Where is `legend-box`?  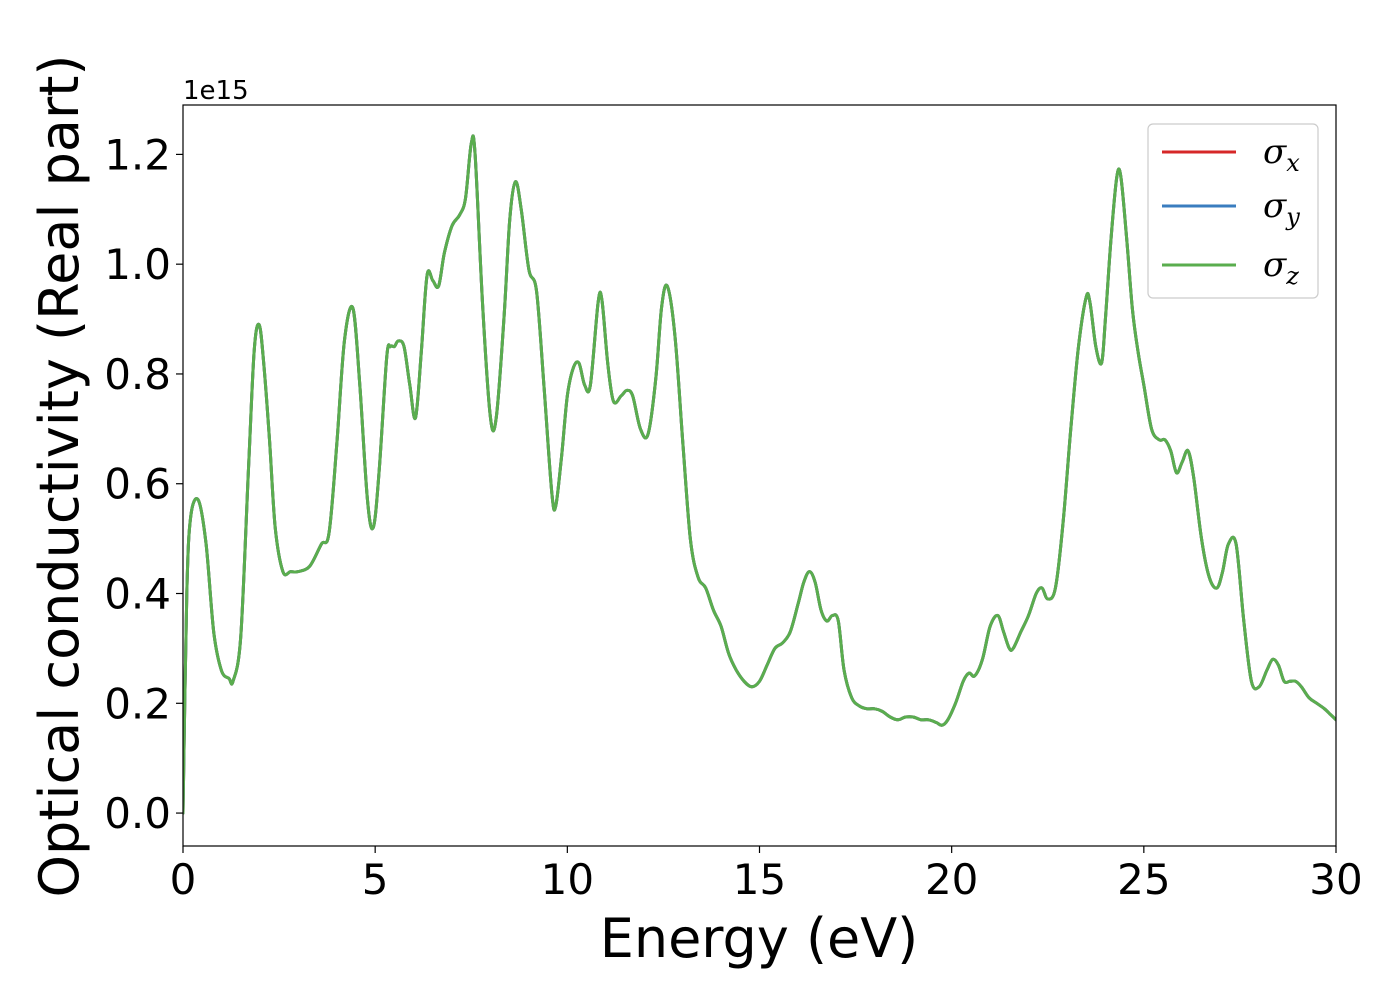
legend-box is located at coordinates (1233, 211).